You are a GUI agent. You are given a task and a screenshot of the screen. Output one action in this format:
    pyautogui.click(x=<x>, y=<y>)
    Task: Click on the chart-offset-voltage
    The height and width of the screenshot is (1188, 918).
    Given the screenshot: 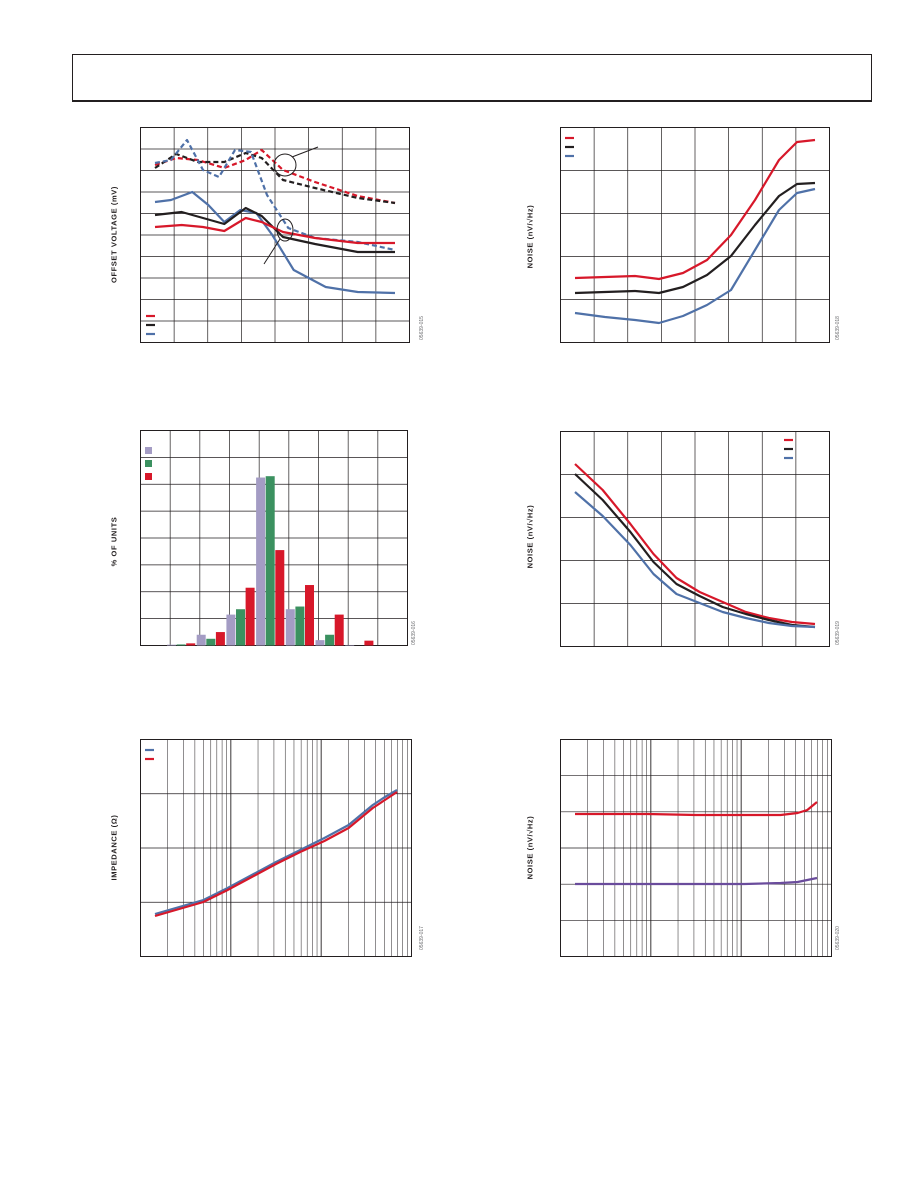 What is the action you would take?
    pyautogui.click(x=275, y=235)
    